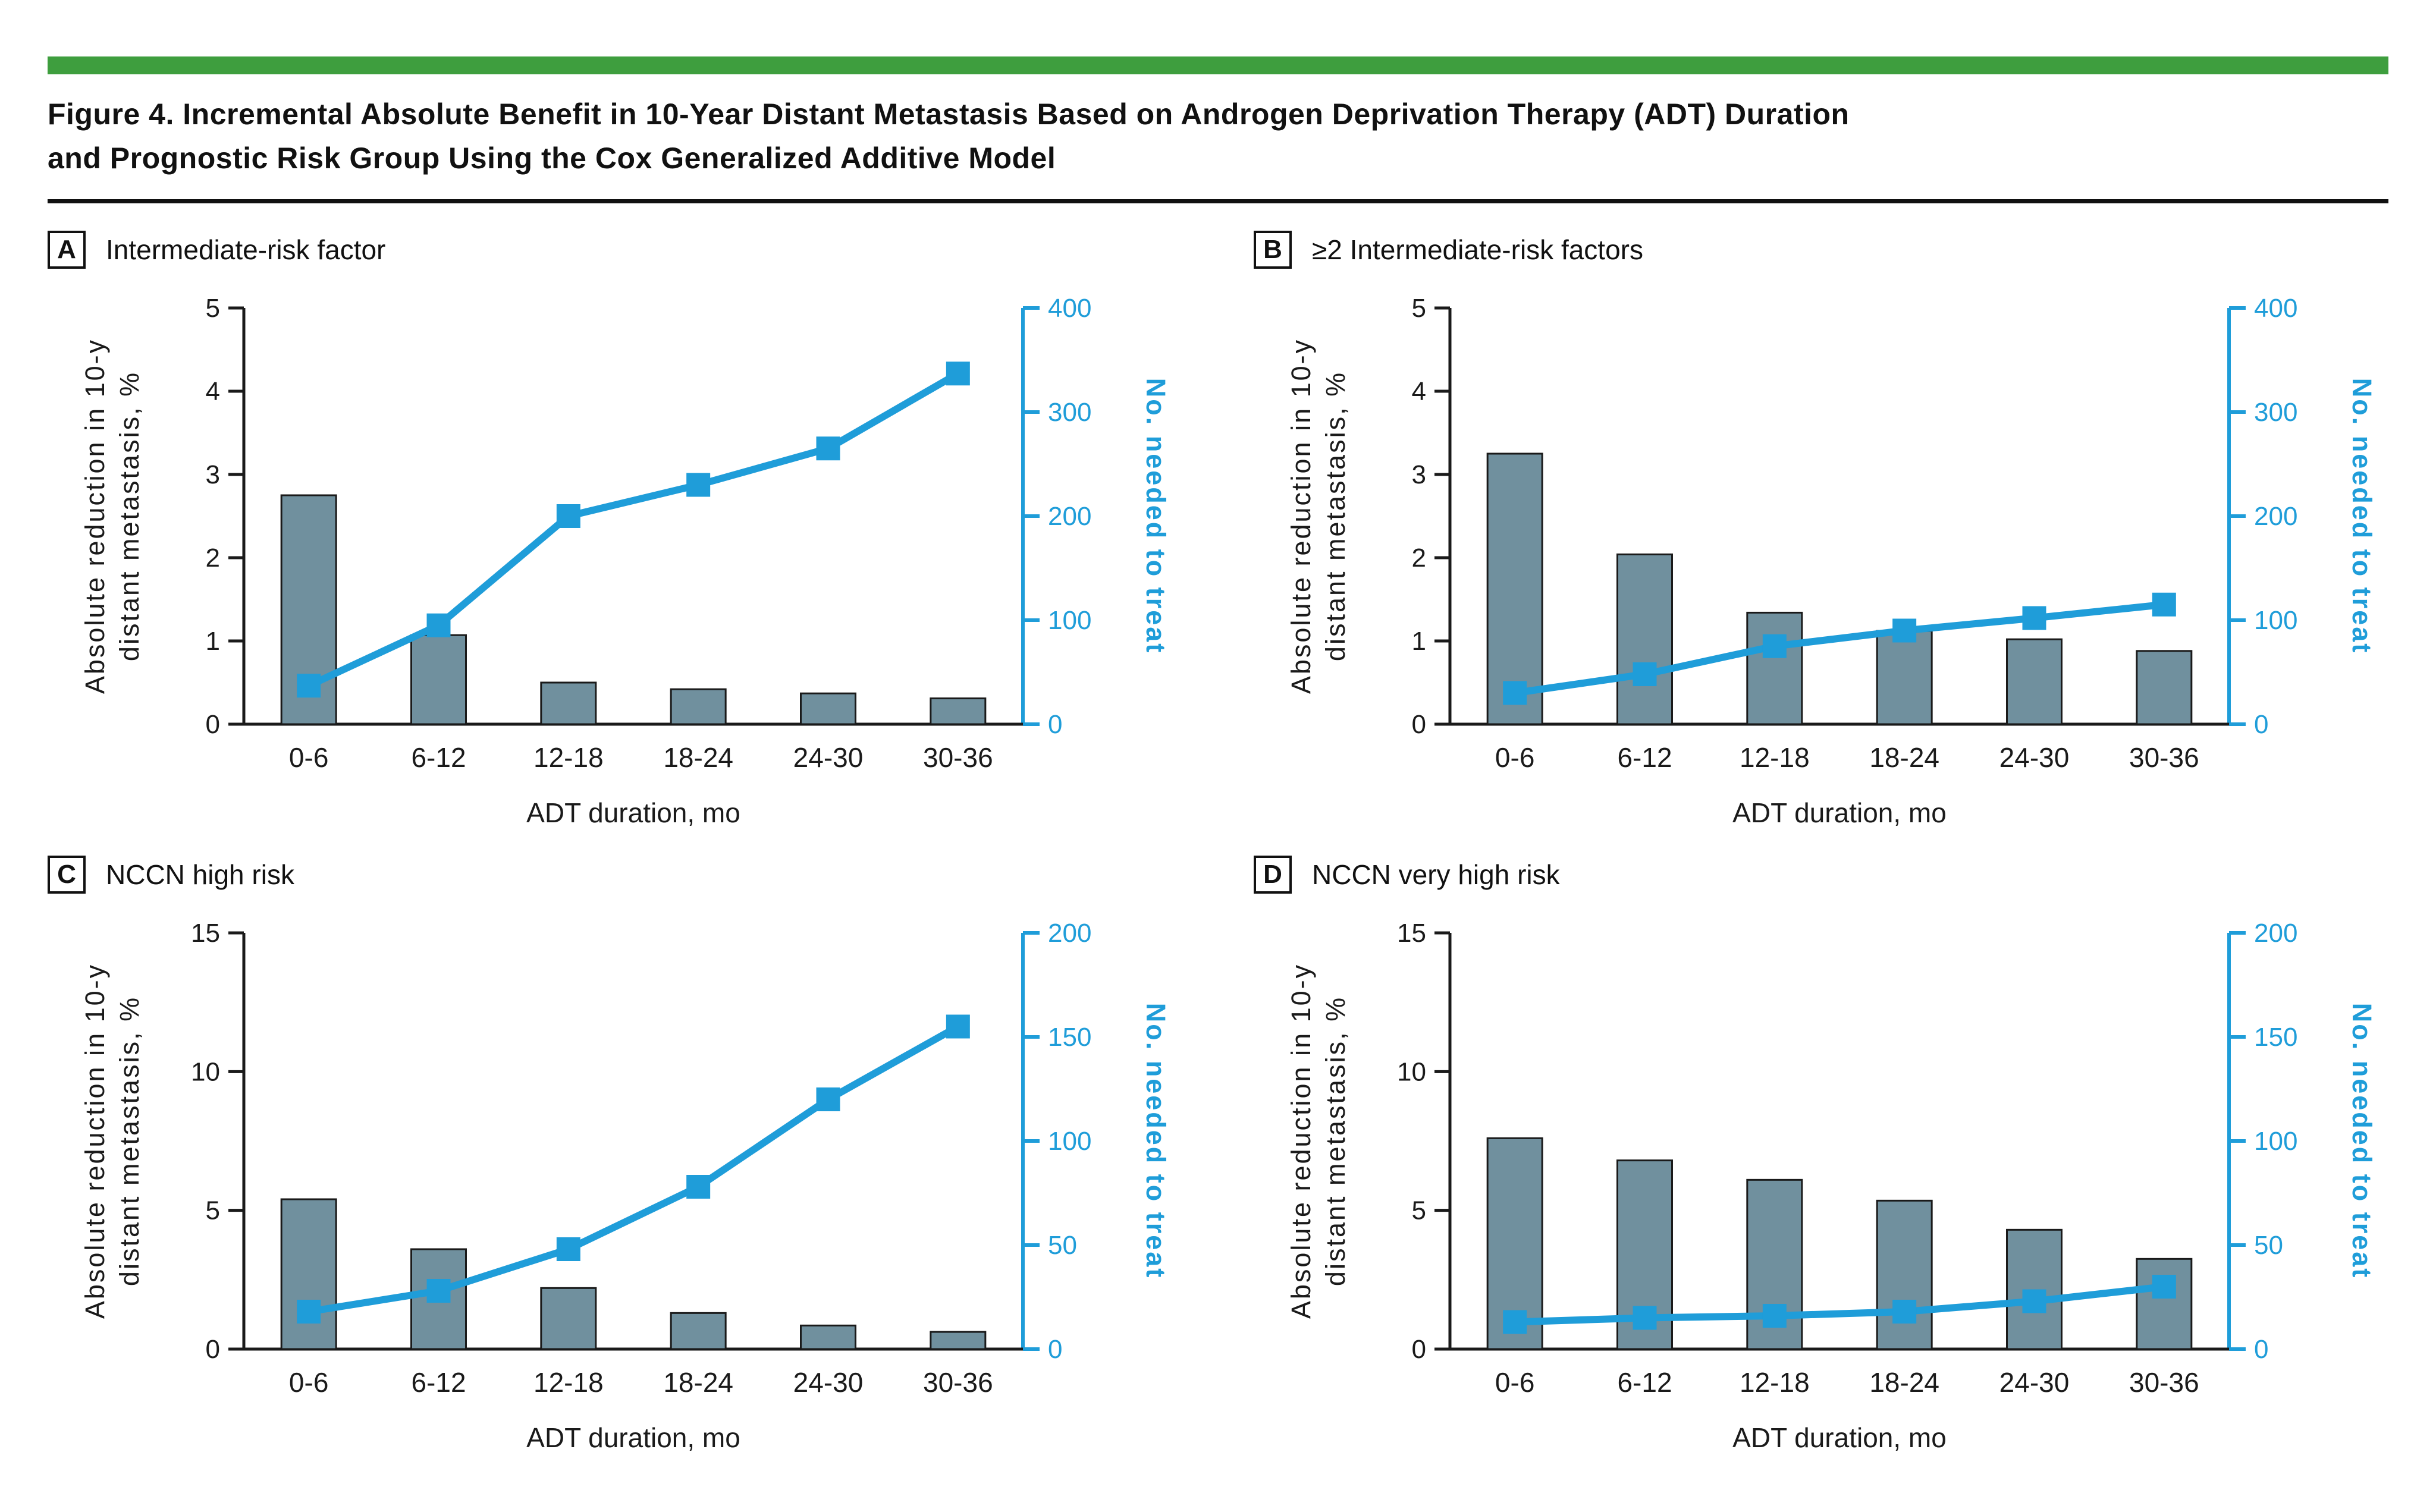 Image resolution: width=2436 pixels, height=1512 pixels. What do you see at coordinates (1419, 391) in the screenshot?
I see `left-axis-tick-label: 4` at bounding box center [1419, 391].